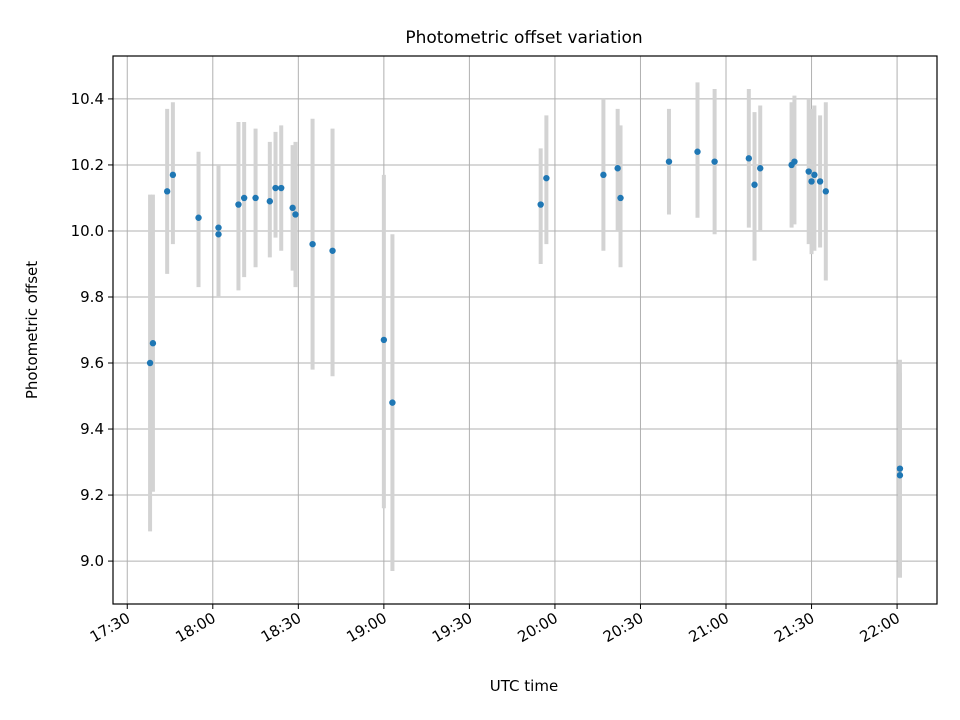 Image resolution: width=960 pixels, height=720 pixels. What do you see at coordinates (523, 38) in the screenshot?
I see `chart-title: Photometric offset variation` at bounding box center [523, 38].